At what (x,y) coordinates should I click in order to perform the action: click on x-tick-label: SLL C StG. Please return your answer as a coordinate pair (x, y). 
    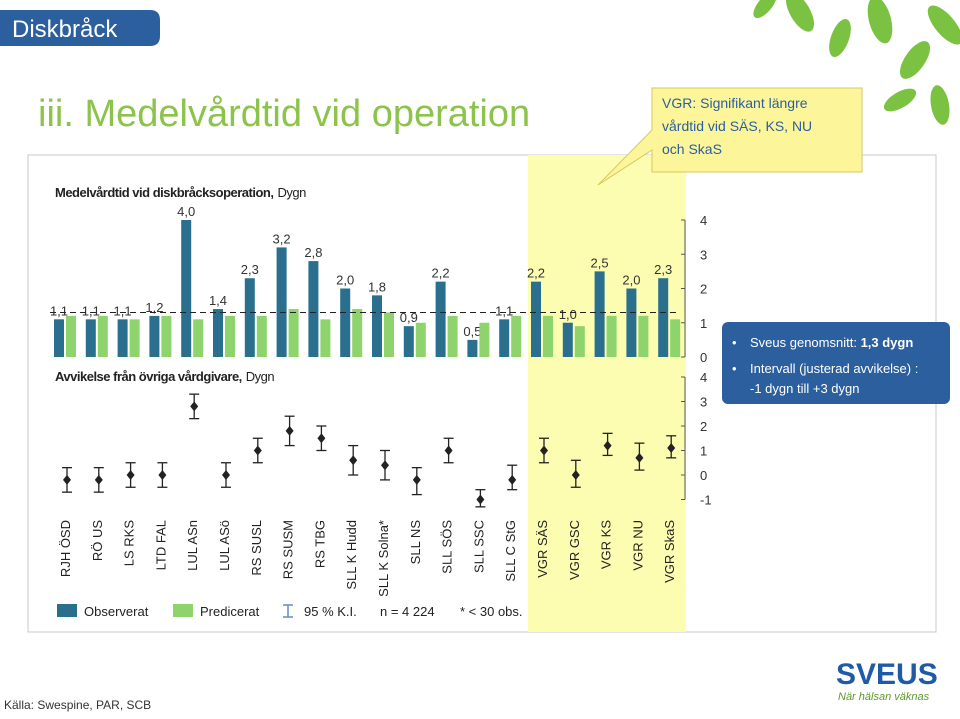
    Looking at the image, I should click on (510, 551).